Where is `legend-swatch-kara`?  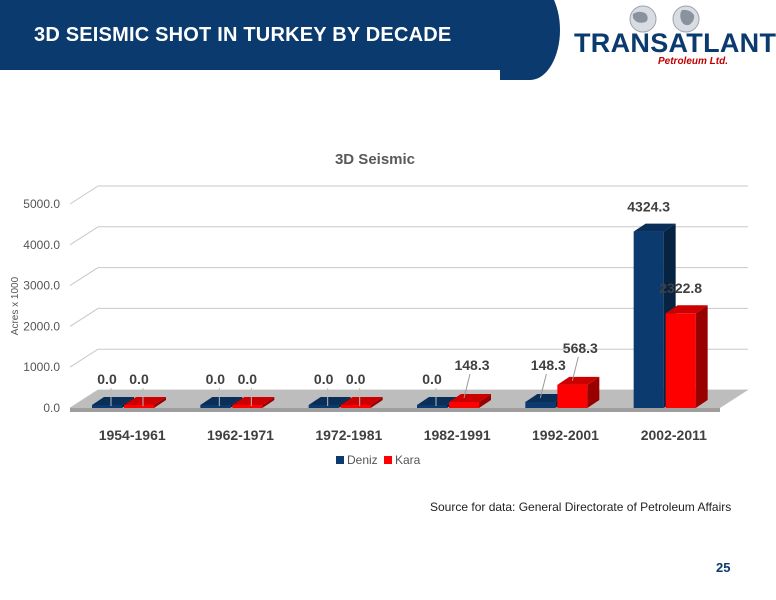
legend-swatch-kara is located at coordinates (388, 460).